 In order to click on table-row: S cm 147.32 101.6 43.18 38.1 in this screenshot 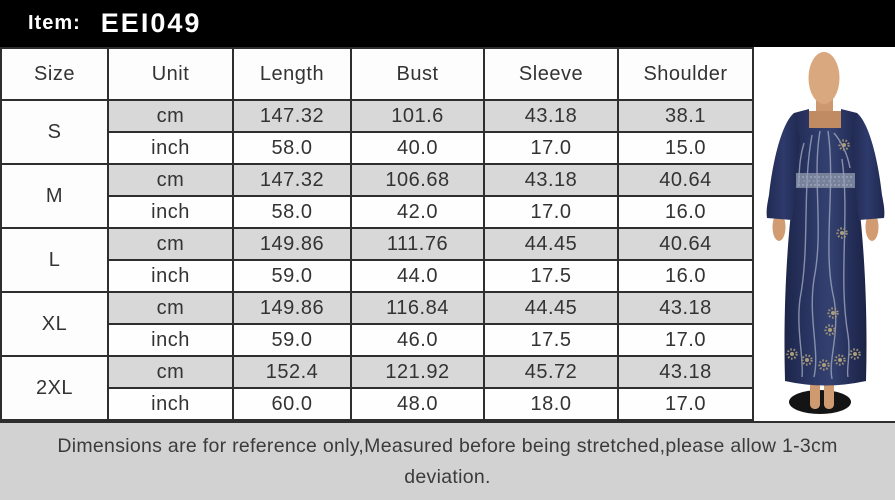, I will do `click(377, 132)`.